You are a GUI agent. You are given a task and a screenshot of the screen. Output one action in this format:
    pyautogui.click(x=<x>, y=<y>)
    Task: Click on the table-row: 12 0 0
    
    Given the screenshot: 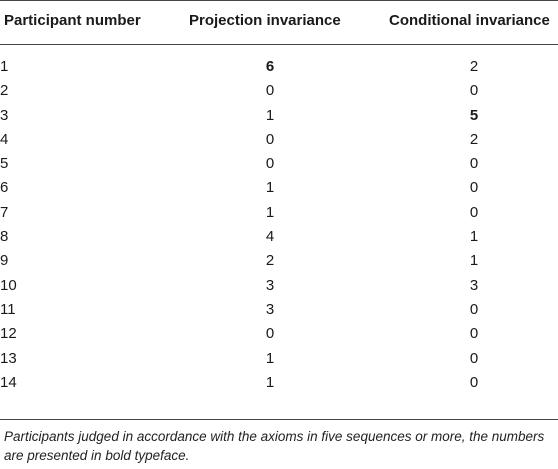 What is the action you would take?
    pyautogui.click(x=279, y=334)
    